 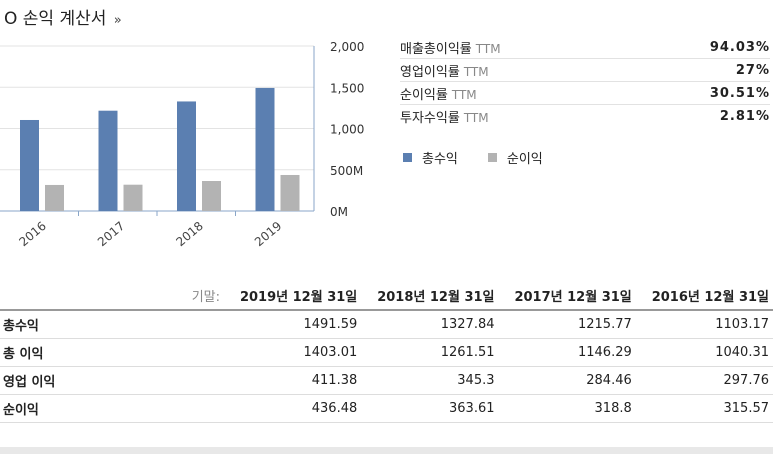 I want to click on table-cell: 1327.84, so click(x=467, y=324).